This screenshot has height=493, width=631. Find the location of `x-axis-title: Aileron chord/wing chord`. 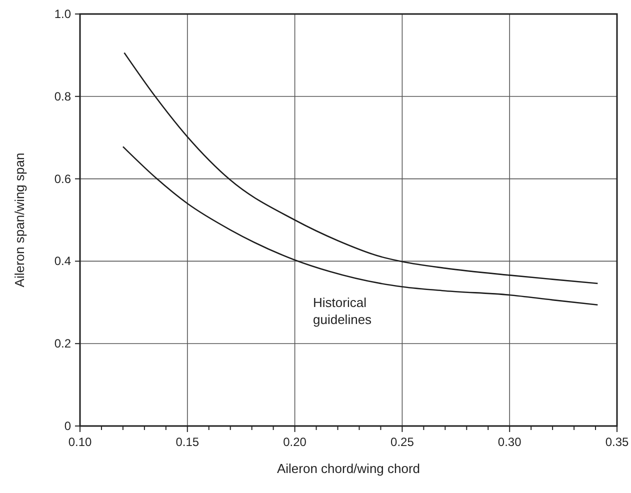

x-axis-title: Aileron chord/wing chord is located at coordinates (348, 468).